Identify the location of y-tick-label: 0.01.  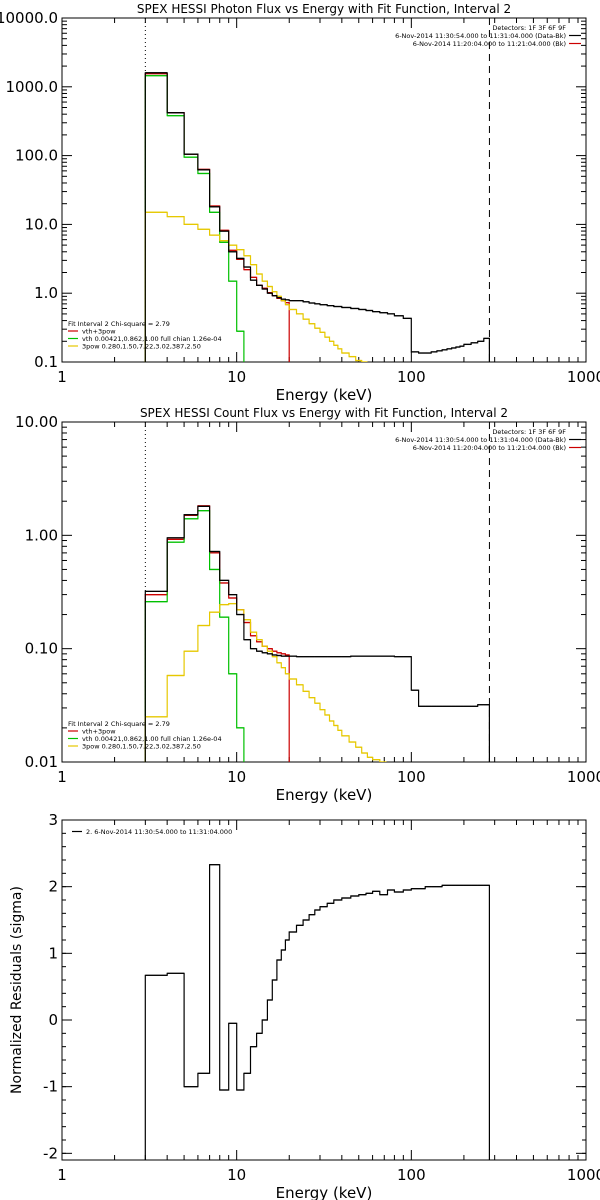
(41, 762).